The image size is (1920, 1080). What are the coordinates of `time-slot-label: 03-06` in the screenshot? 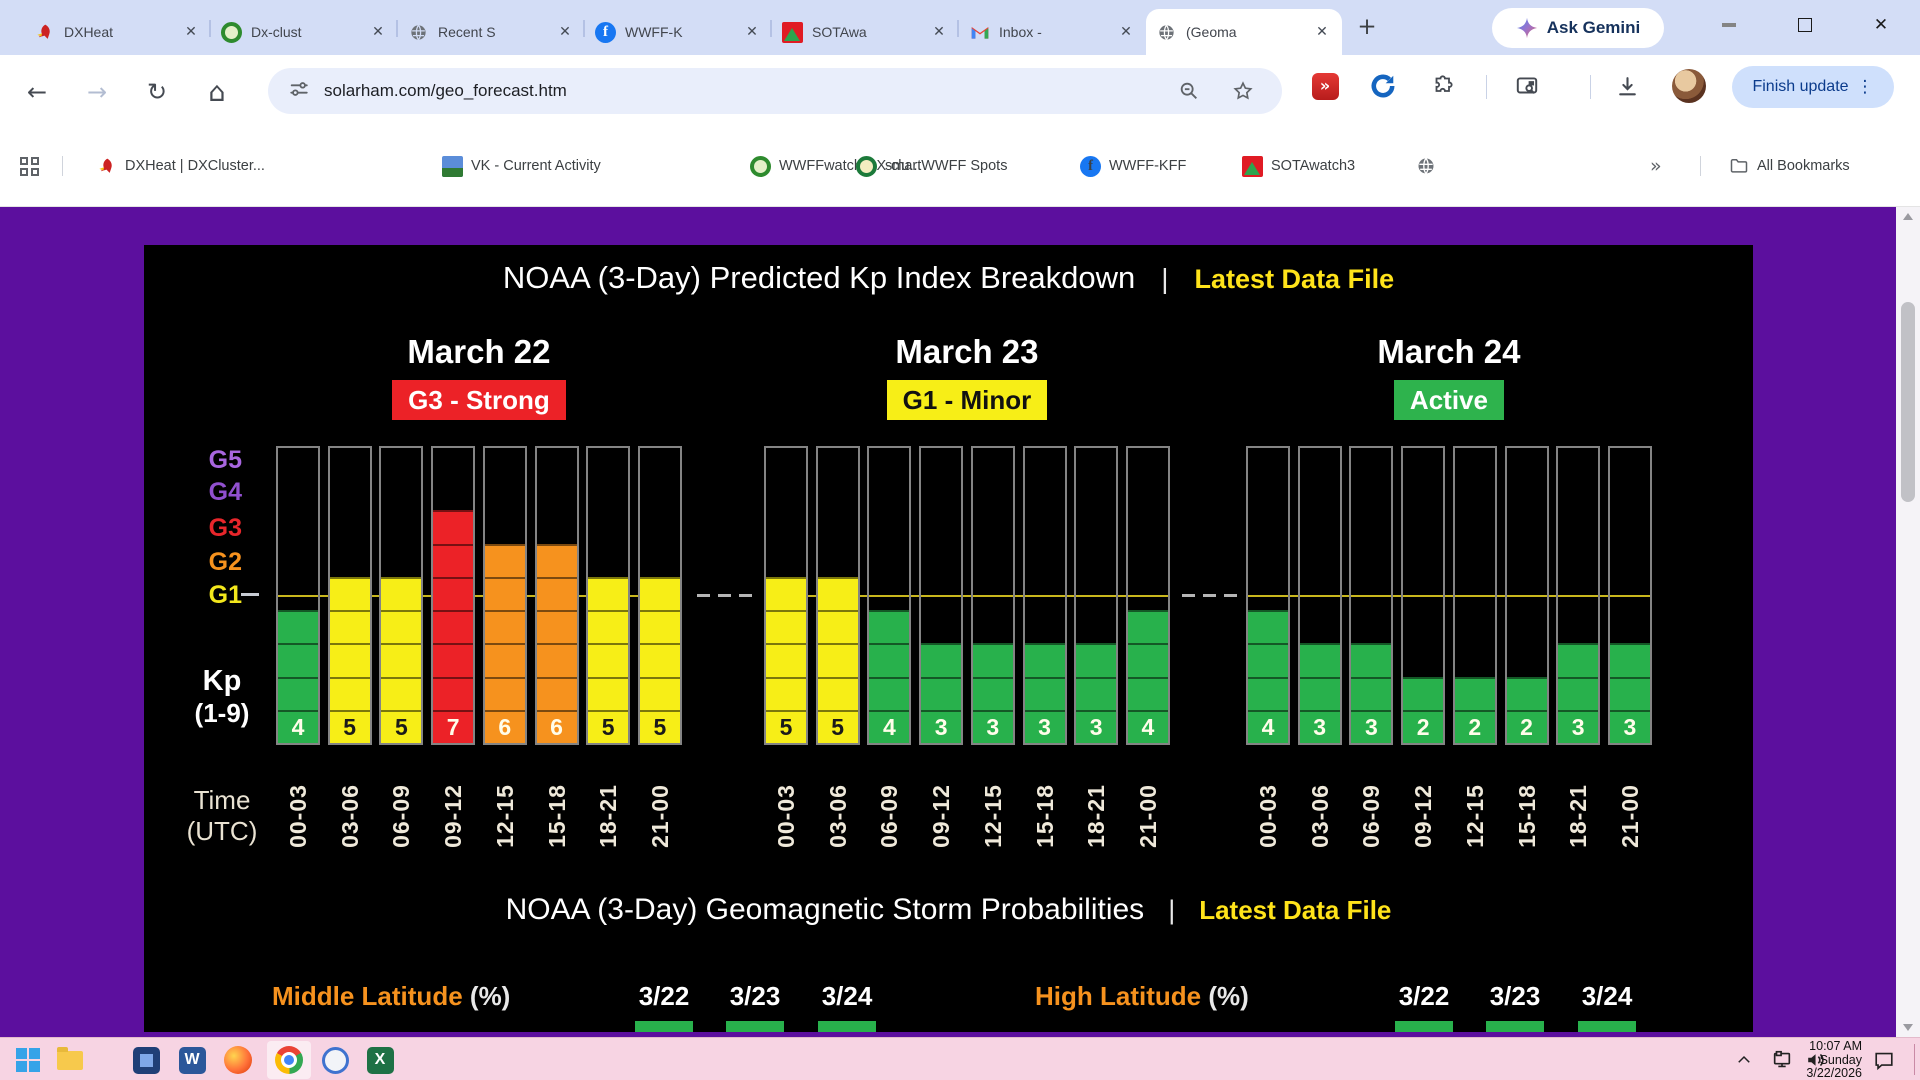 It's located at (837, 816).